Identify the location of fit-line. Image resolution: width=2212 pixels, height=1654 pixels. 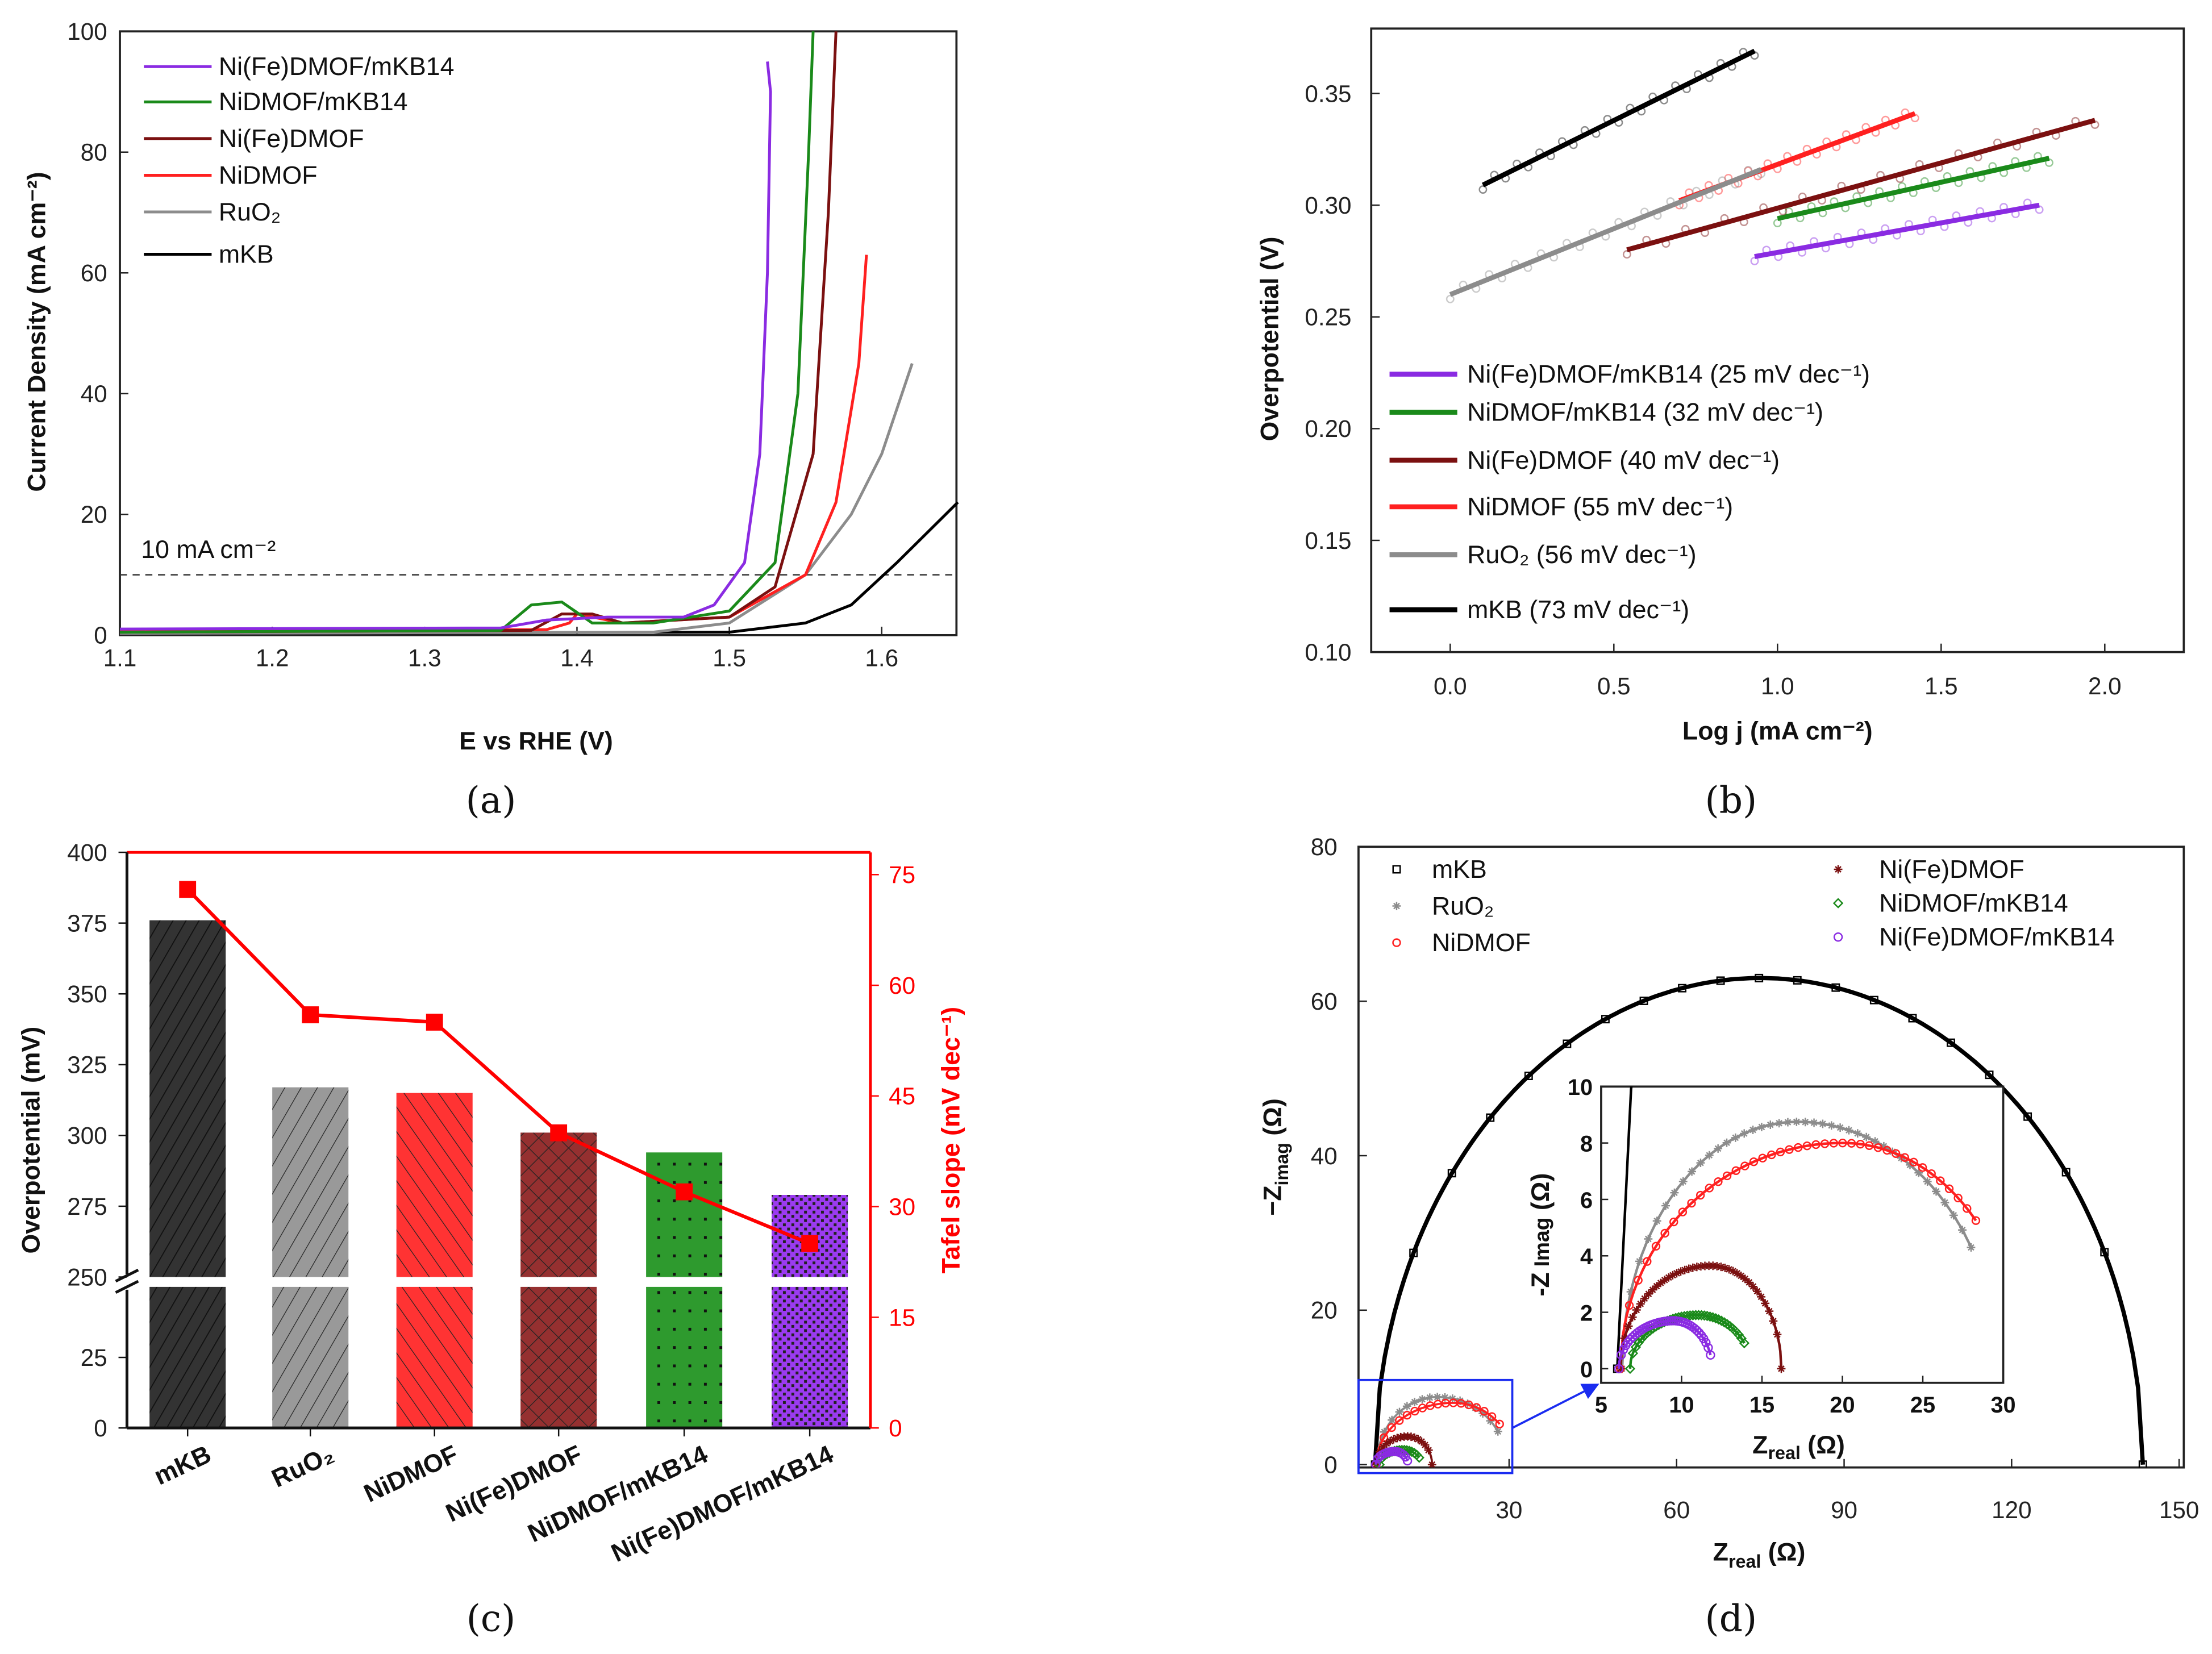
(1914, 188).